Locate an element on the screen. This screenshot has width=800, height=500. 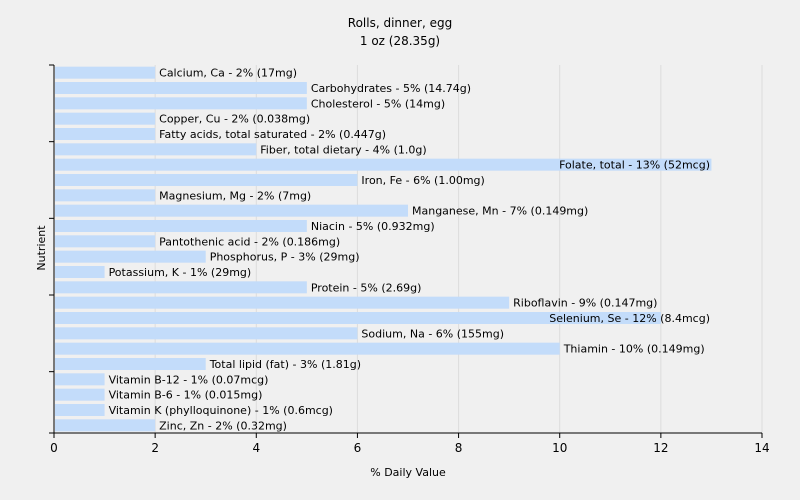
bar-label: Phosphorus, P - 3% (29mg) is located at coordinates (285, 257).